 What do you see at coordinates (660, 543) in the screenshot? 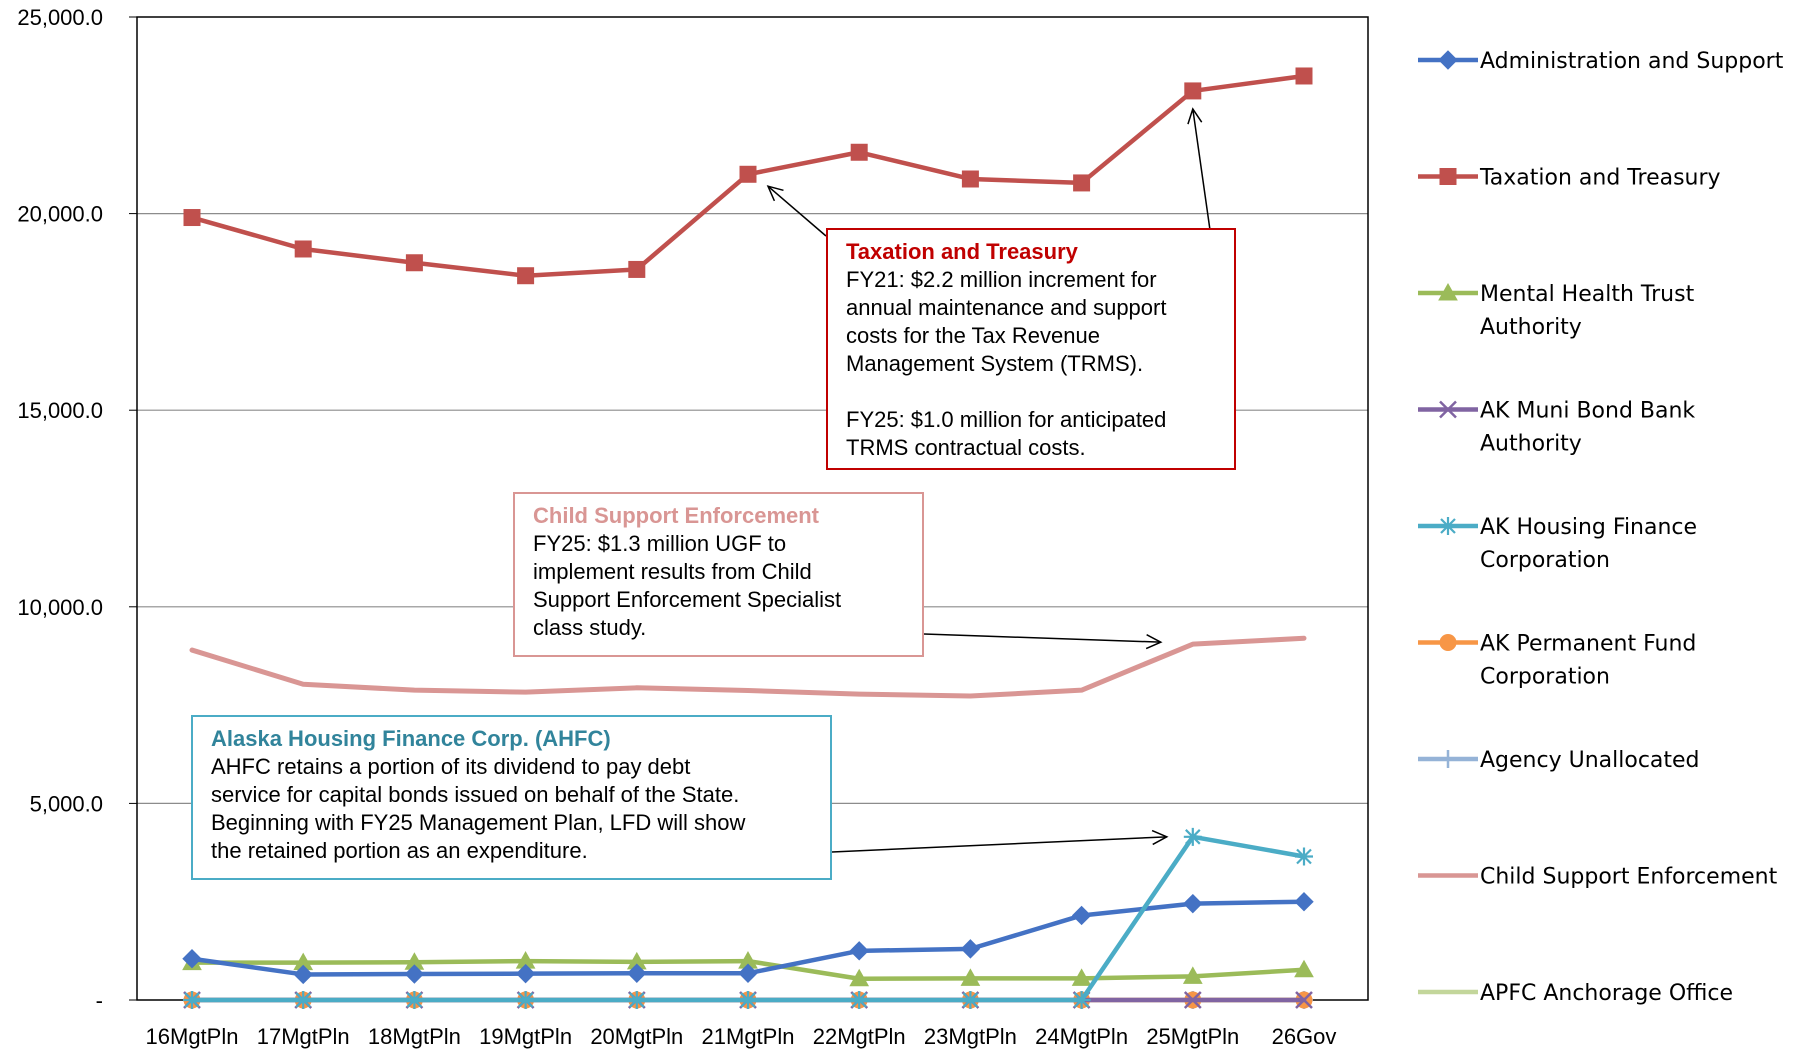
I see `annotation-child-support-line-0: FY25: $1.3 million UGF to` at bounding box center [660, 543].